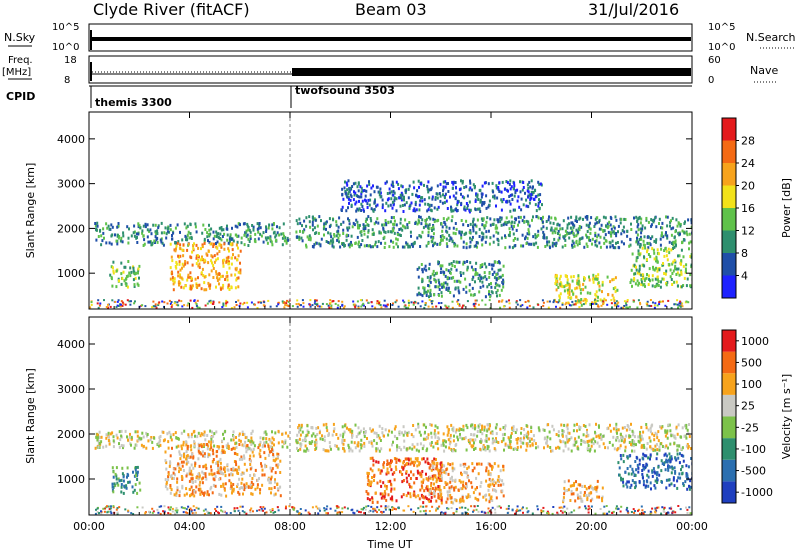  I want to click on beam-label: Beam 03, so click(391, 9).